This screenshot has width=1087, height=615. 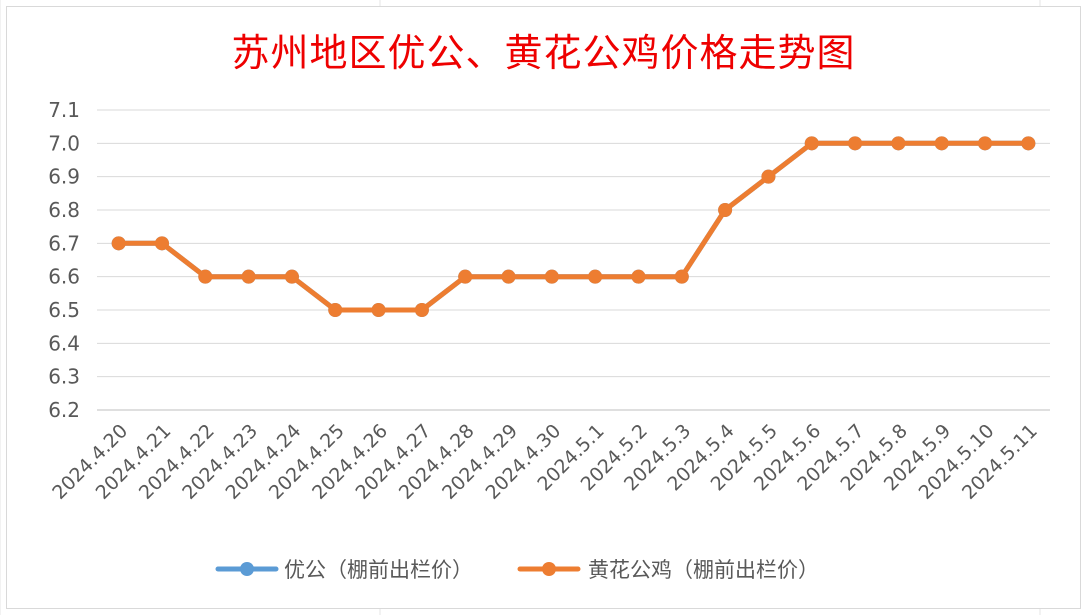 I want to click on y-tick-label: 7.0, so click(x=64, y=143).